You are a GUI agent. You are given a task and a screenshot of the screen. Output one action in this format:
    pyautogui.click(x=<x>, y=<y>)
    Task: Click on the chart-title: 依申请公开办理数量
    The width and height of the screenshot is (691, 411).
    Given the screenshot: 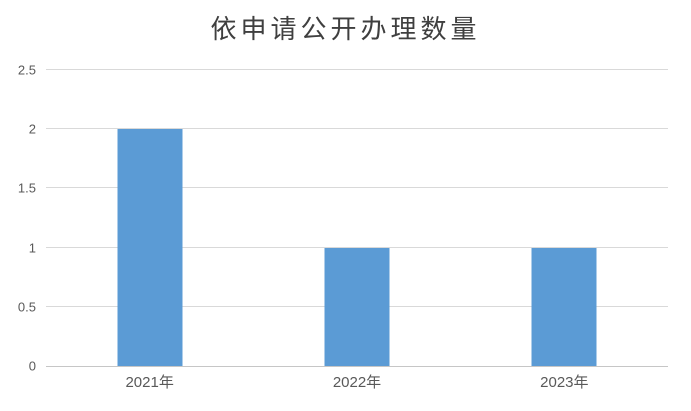 What is the action you would take?
    pyautogui.click(x=345, y=29)
    